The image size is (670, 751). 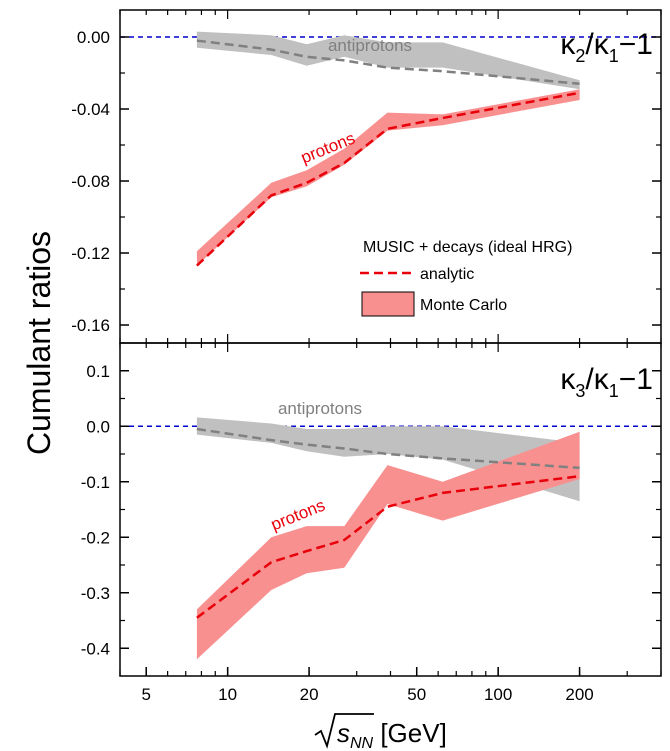 I want to click on x-label-unit: [GeV], so click(x=410, y=733).